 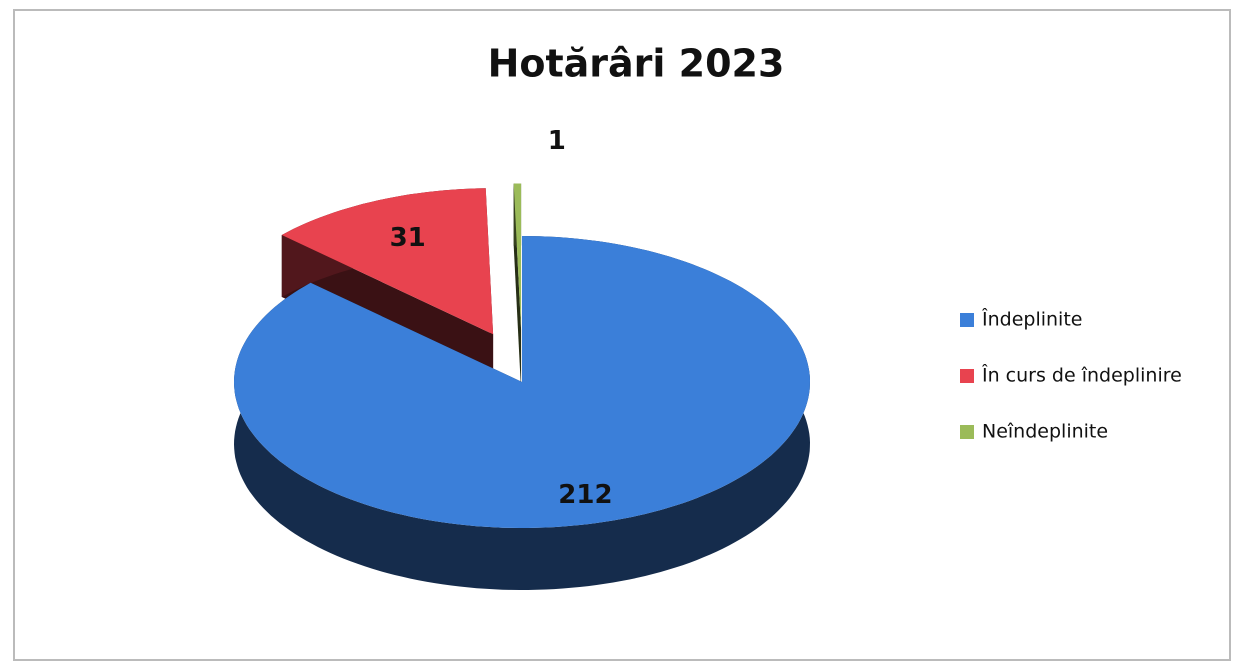 I want to click on legend-label: Neîndeplinite, so click(x=1045, y=432).